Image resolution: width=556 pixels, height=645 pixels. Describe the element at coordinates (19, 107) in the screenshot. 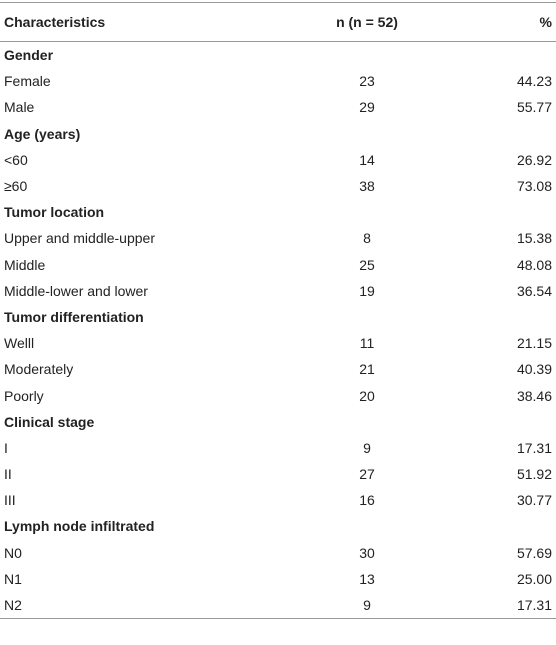

I see `cell: Male` at that location.